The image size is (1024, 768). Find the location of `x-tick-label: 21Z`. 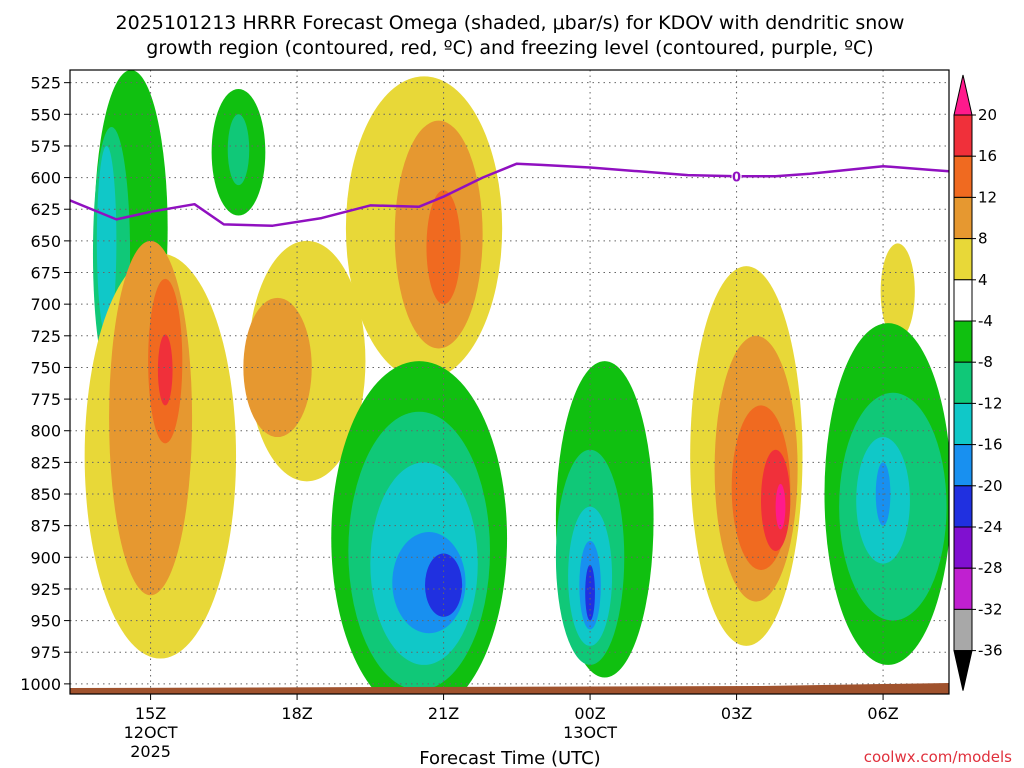

x-tick-label: 21Z is located at coordinates (443, 713).